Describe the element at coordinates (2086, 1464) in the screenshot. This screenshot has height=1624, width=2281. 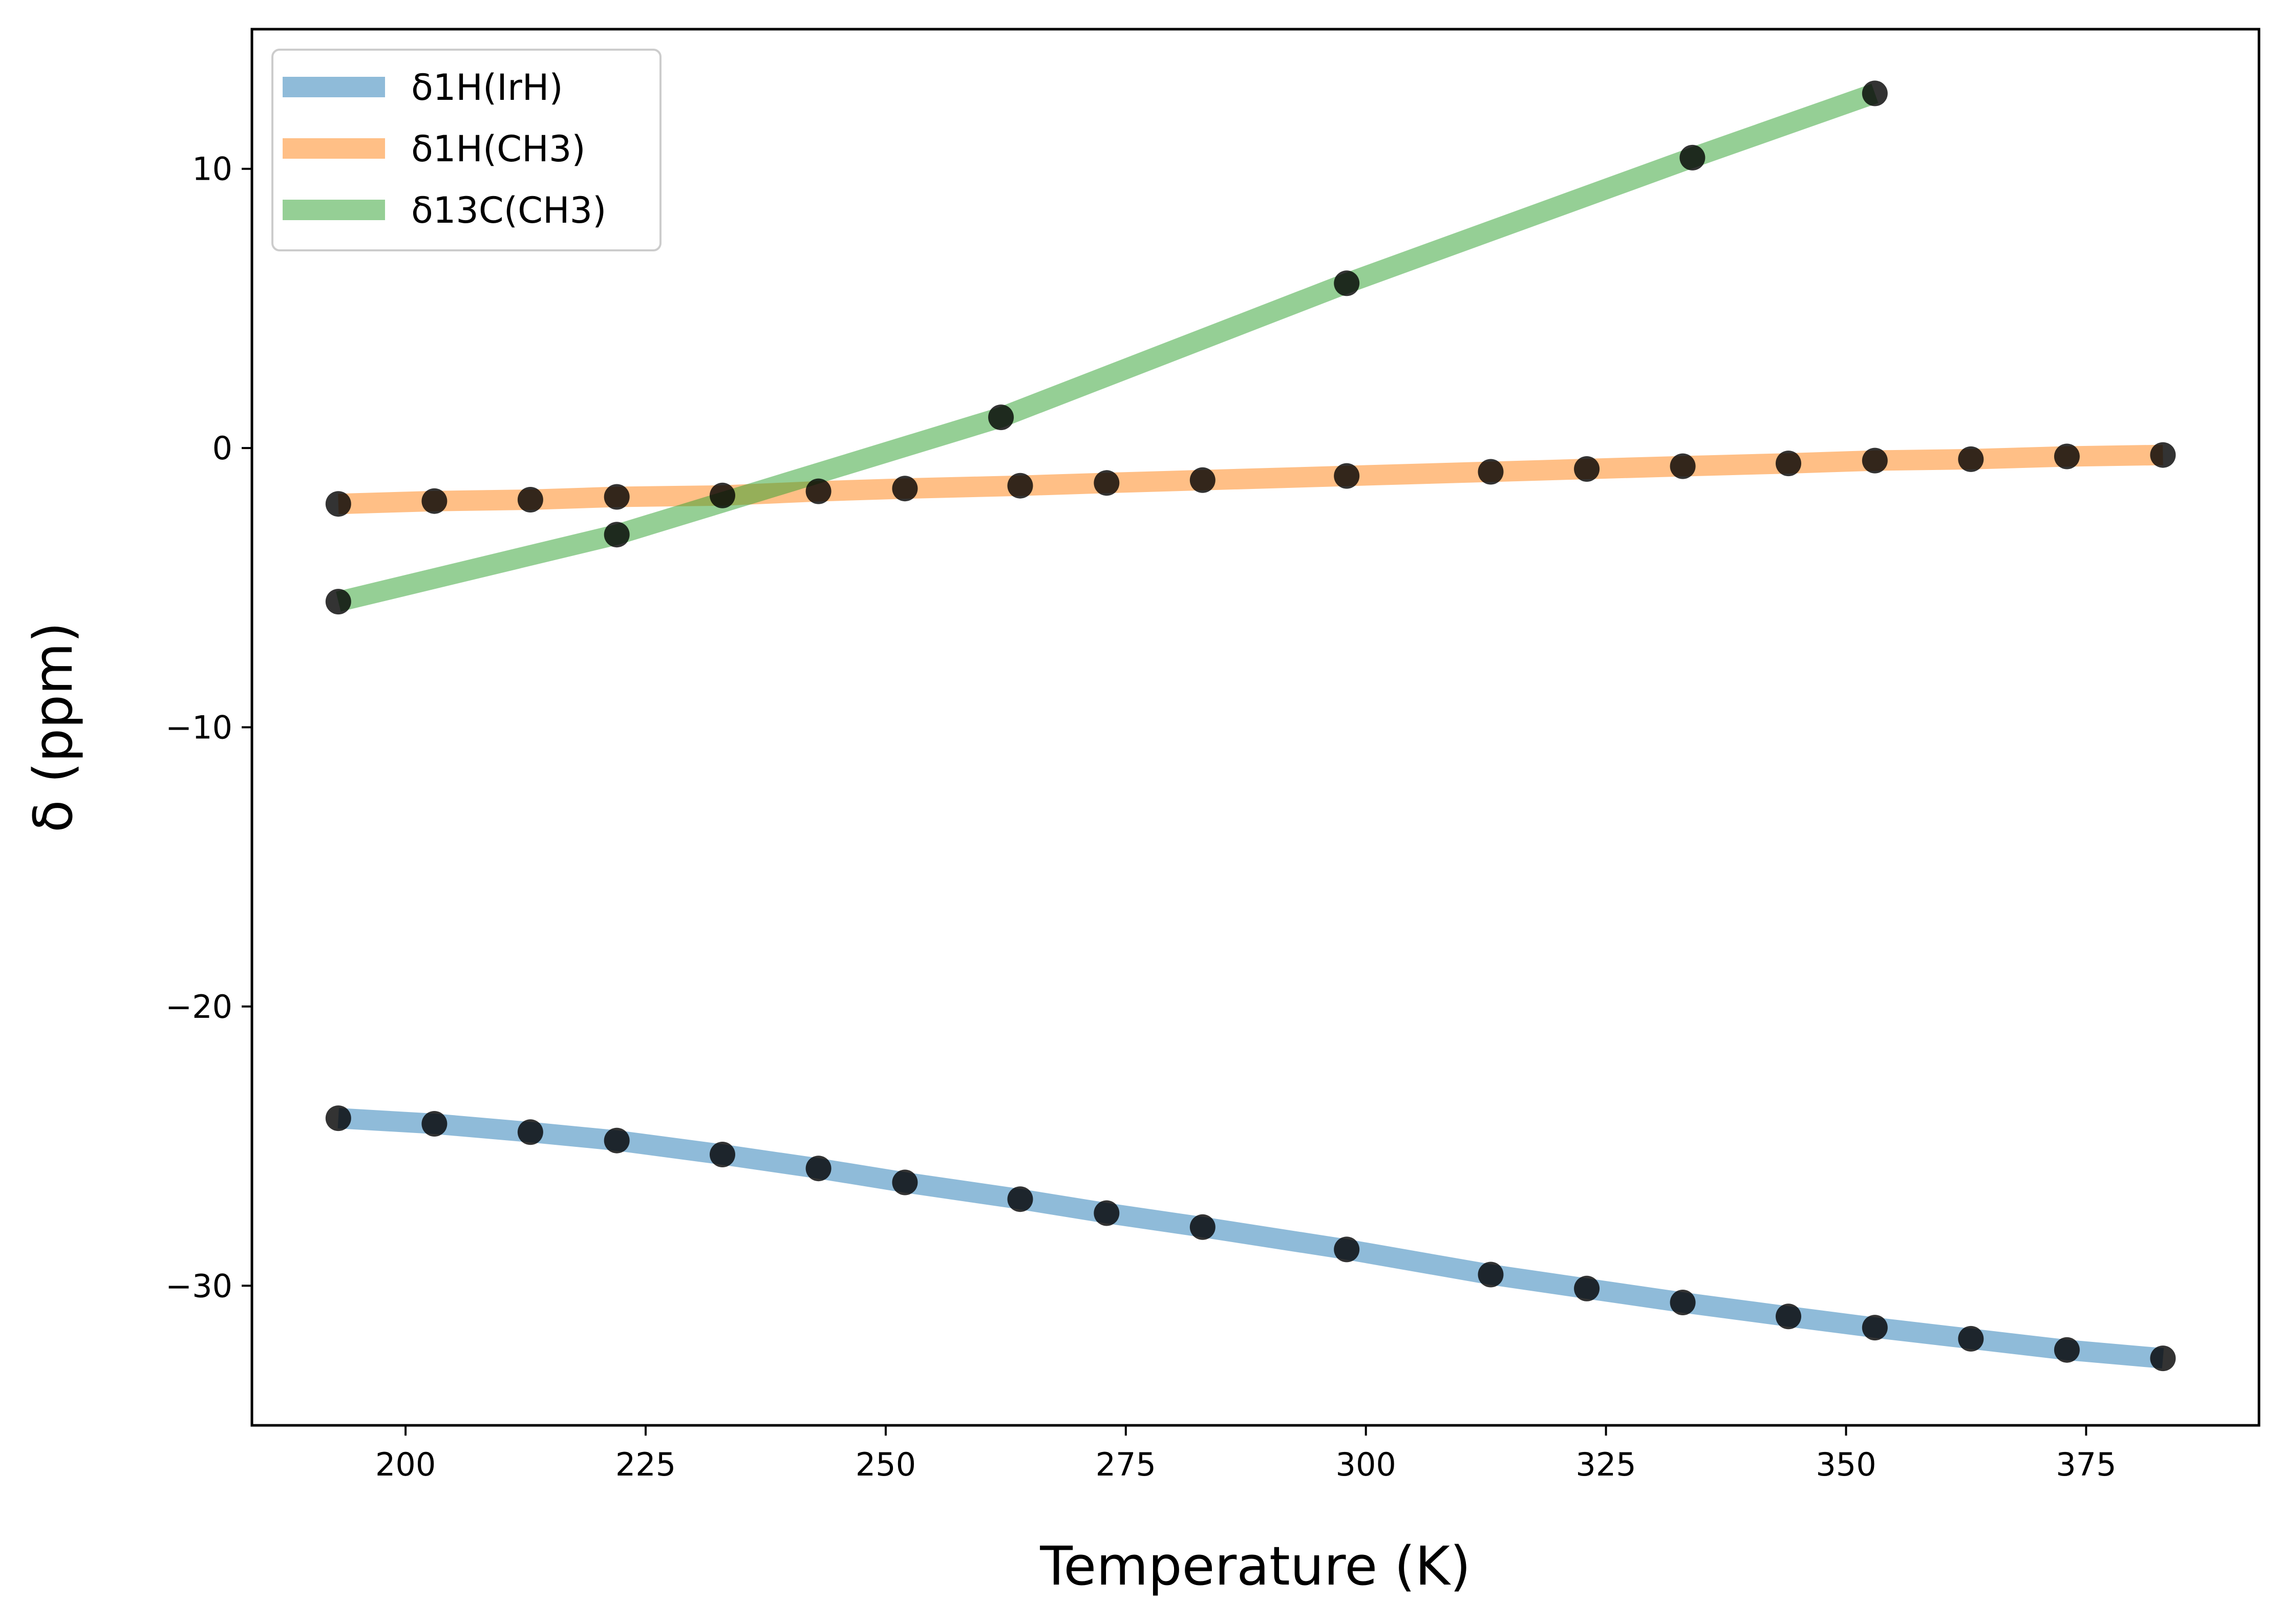
I see `x-tick-label: 375` at that location.